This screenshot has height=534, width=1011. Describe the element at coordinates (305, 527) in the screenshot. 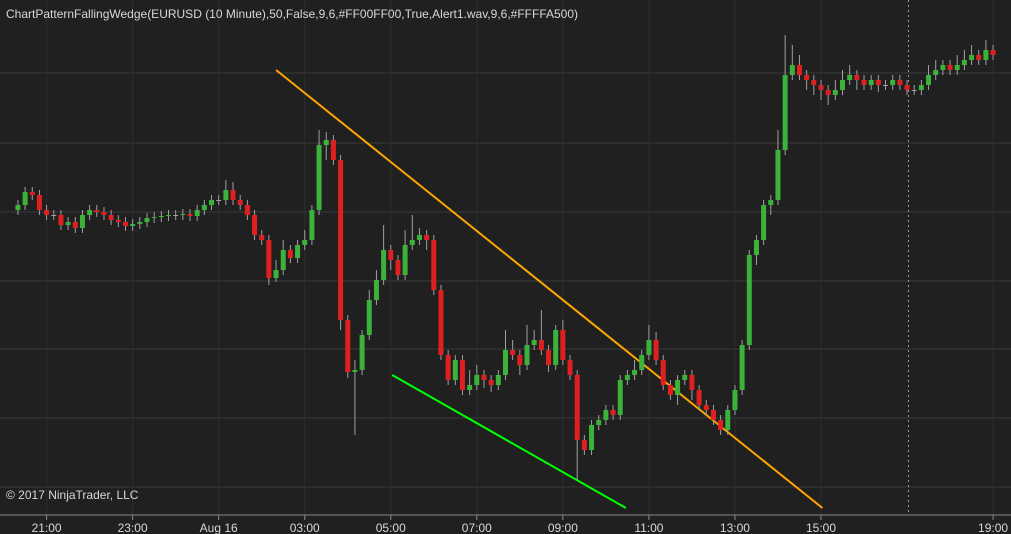

I see `x-tick-label: 03:00` at that location.